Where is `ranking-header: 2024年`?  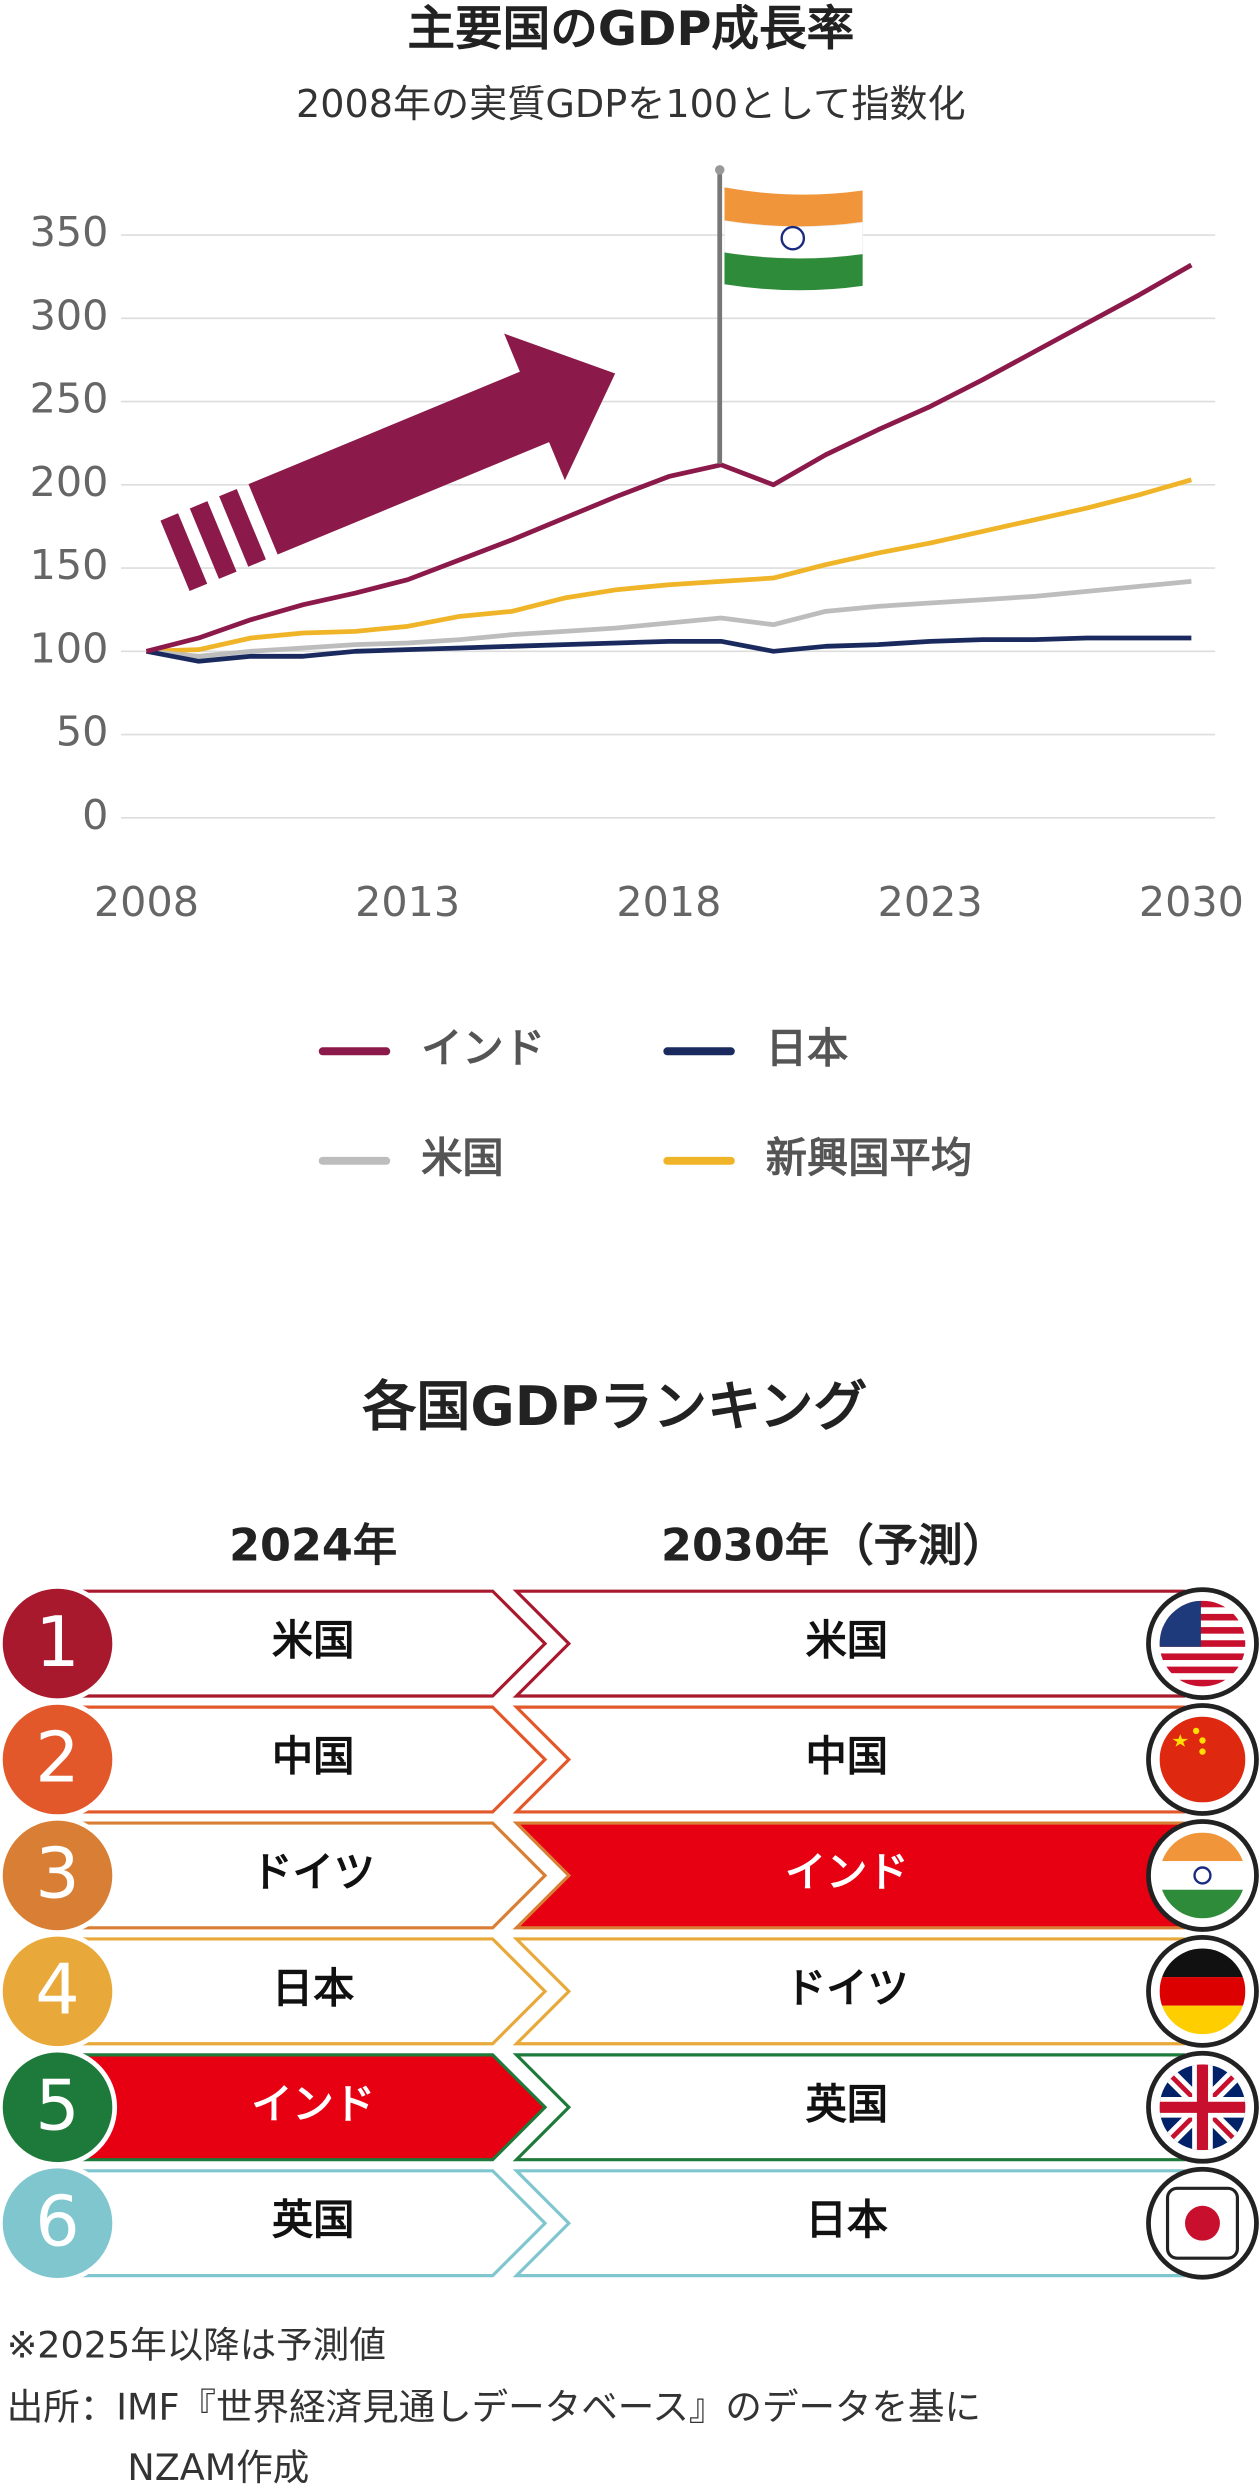 ranking-header: 2024年 is located at coordinates (313, 1545).